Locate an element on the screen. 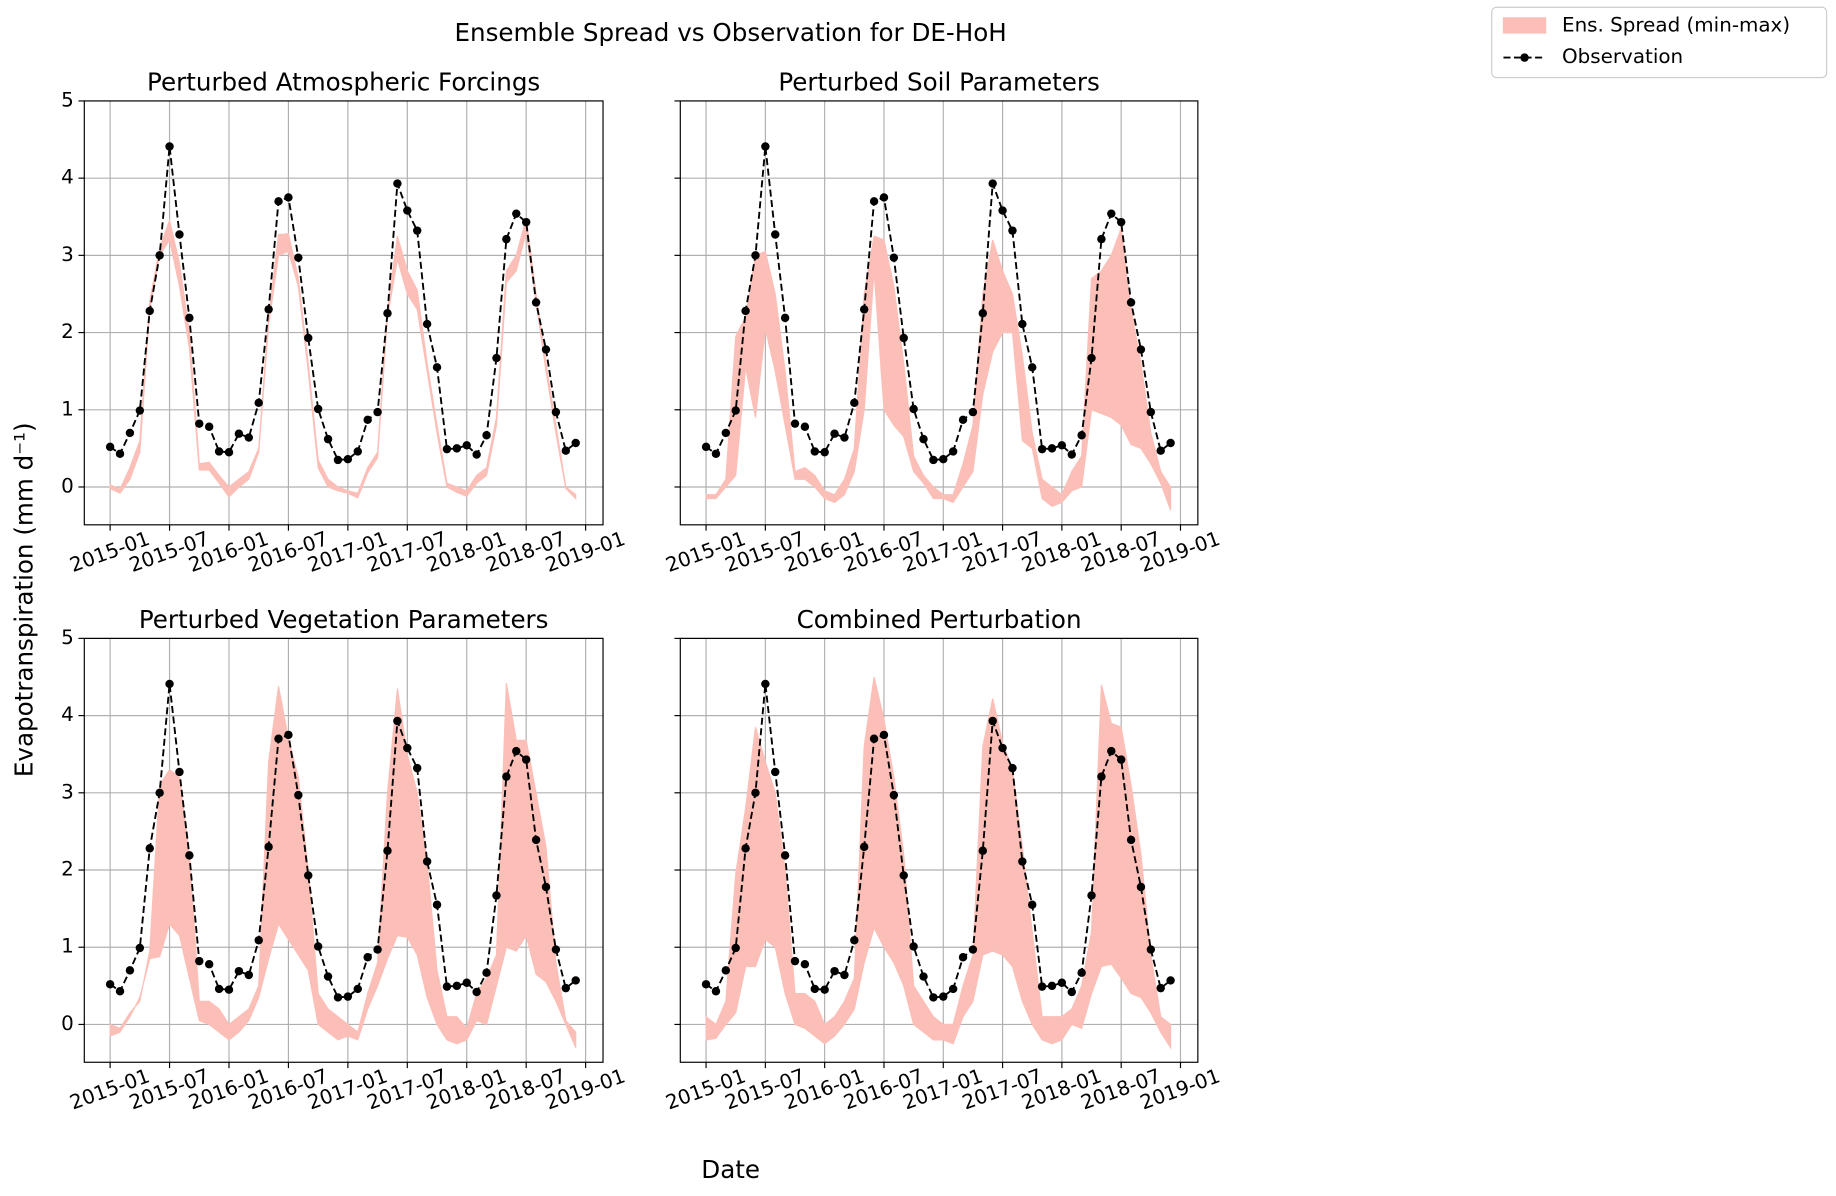 This screenshot has height=1196, width=1836. legend: Ens. Spread (min-max) Observation is located at coordinates (1659, 42).